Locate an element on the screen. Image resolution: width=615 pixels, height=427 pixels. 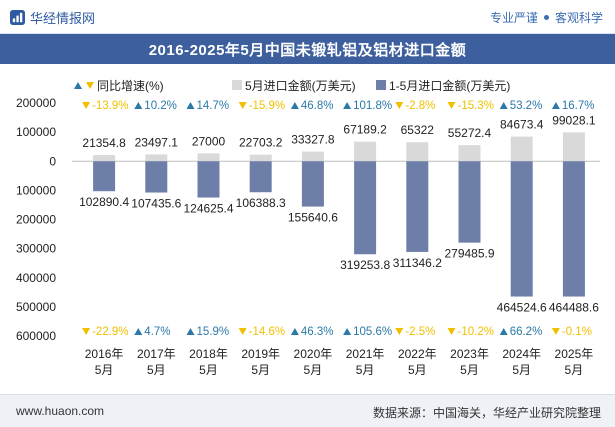
monthly-growth-label: -13.9% is located at coordinates (110, 106).